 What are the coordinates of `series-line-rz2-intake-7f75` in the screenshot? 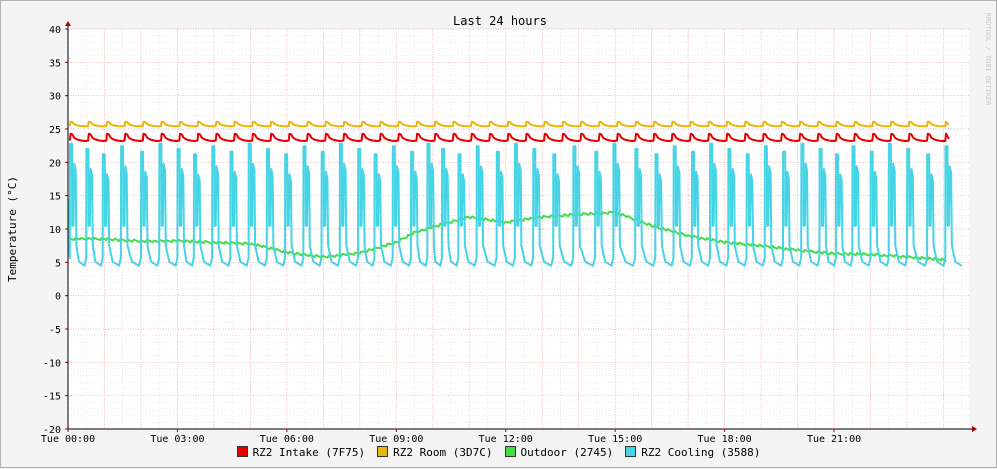 It's located at (509, 137).